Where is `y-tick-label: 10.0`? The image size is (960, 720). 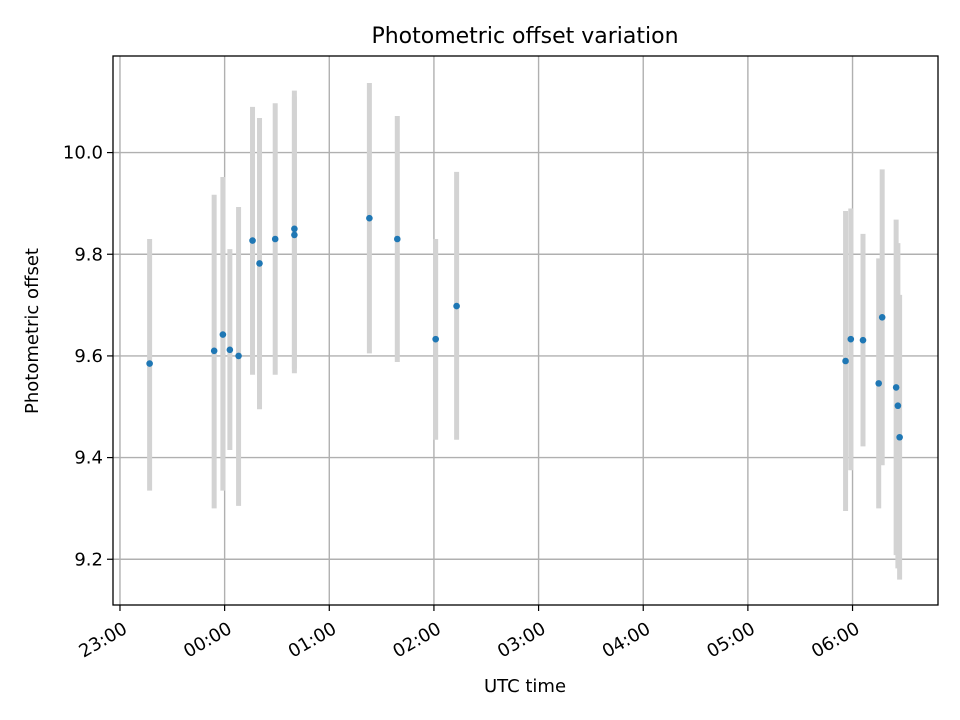 y-tick-label: 10.0 is located at coordinates (83, 153).